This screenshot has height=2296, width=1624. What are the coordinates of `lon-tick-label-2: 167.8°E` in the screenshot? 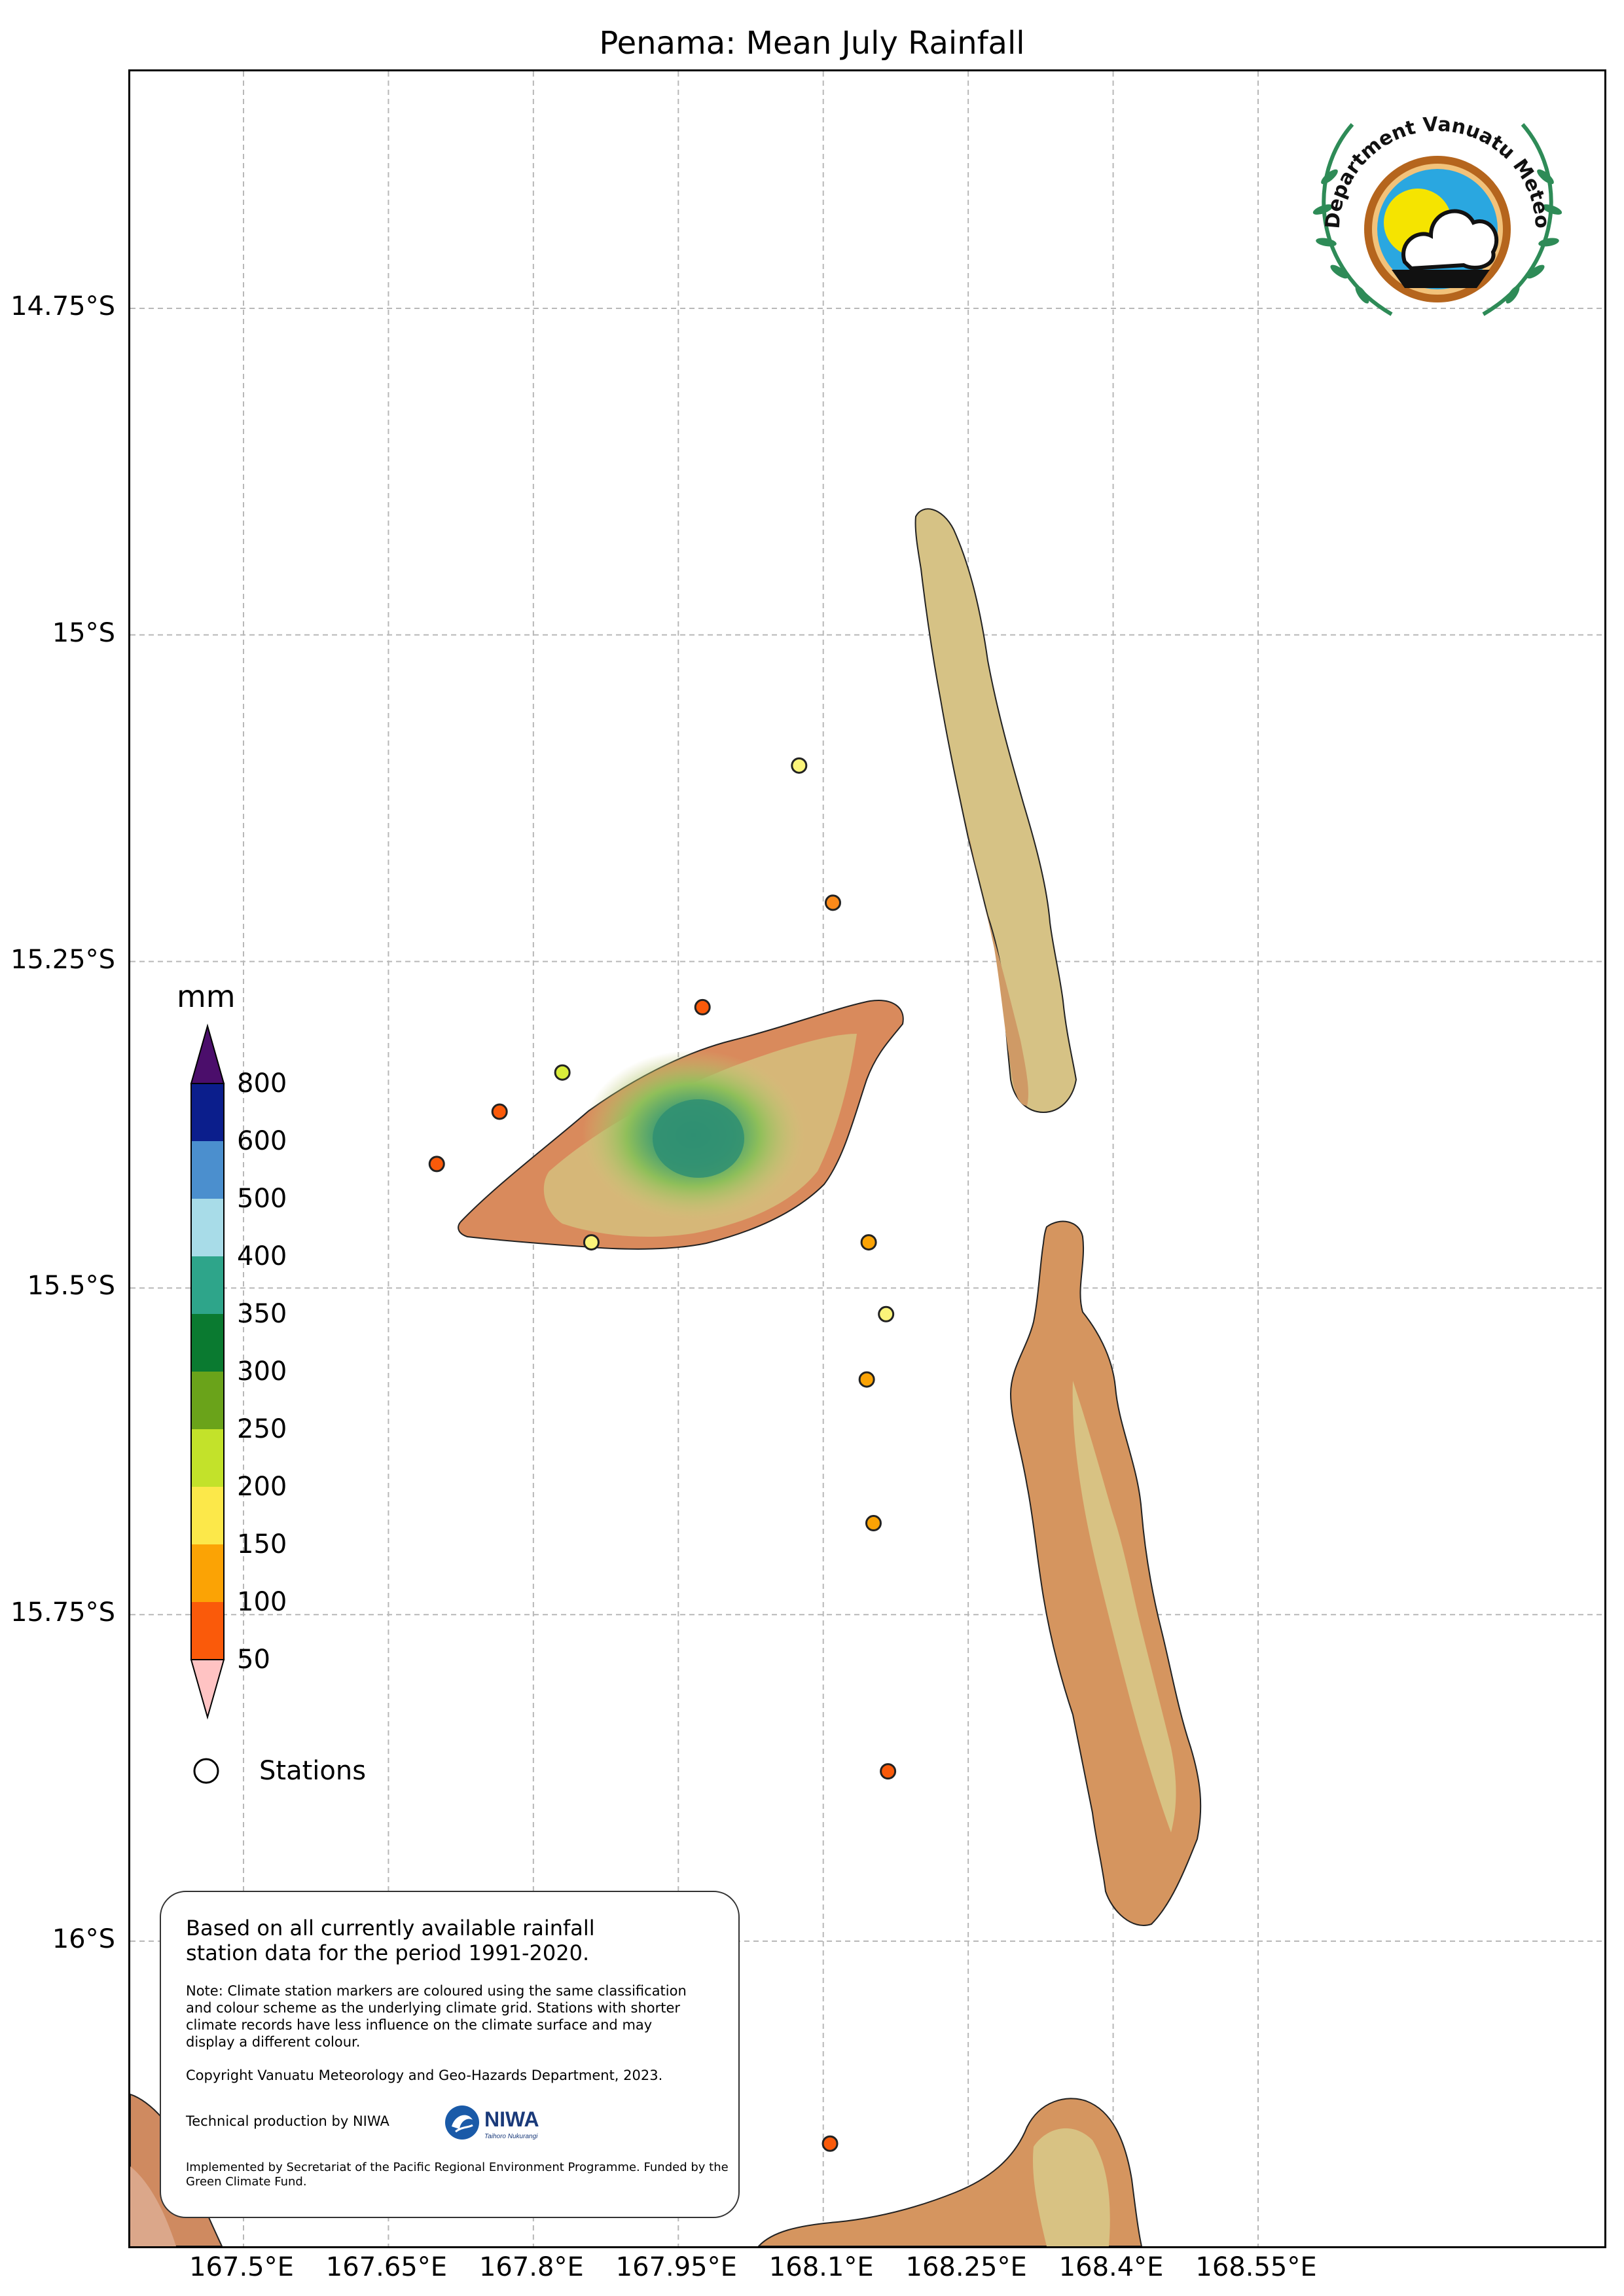 It's located at (531, 2267).